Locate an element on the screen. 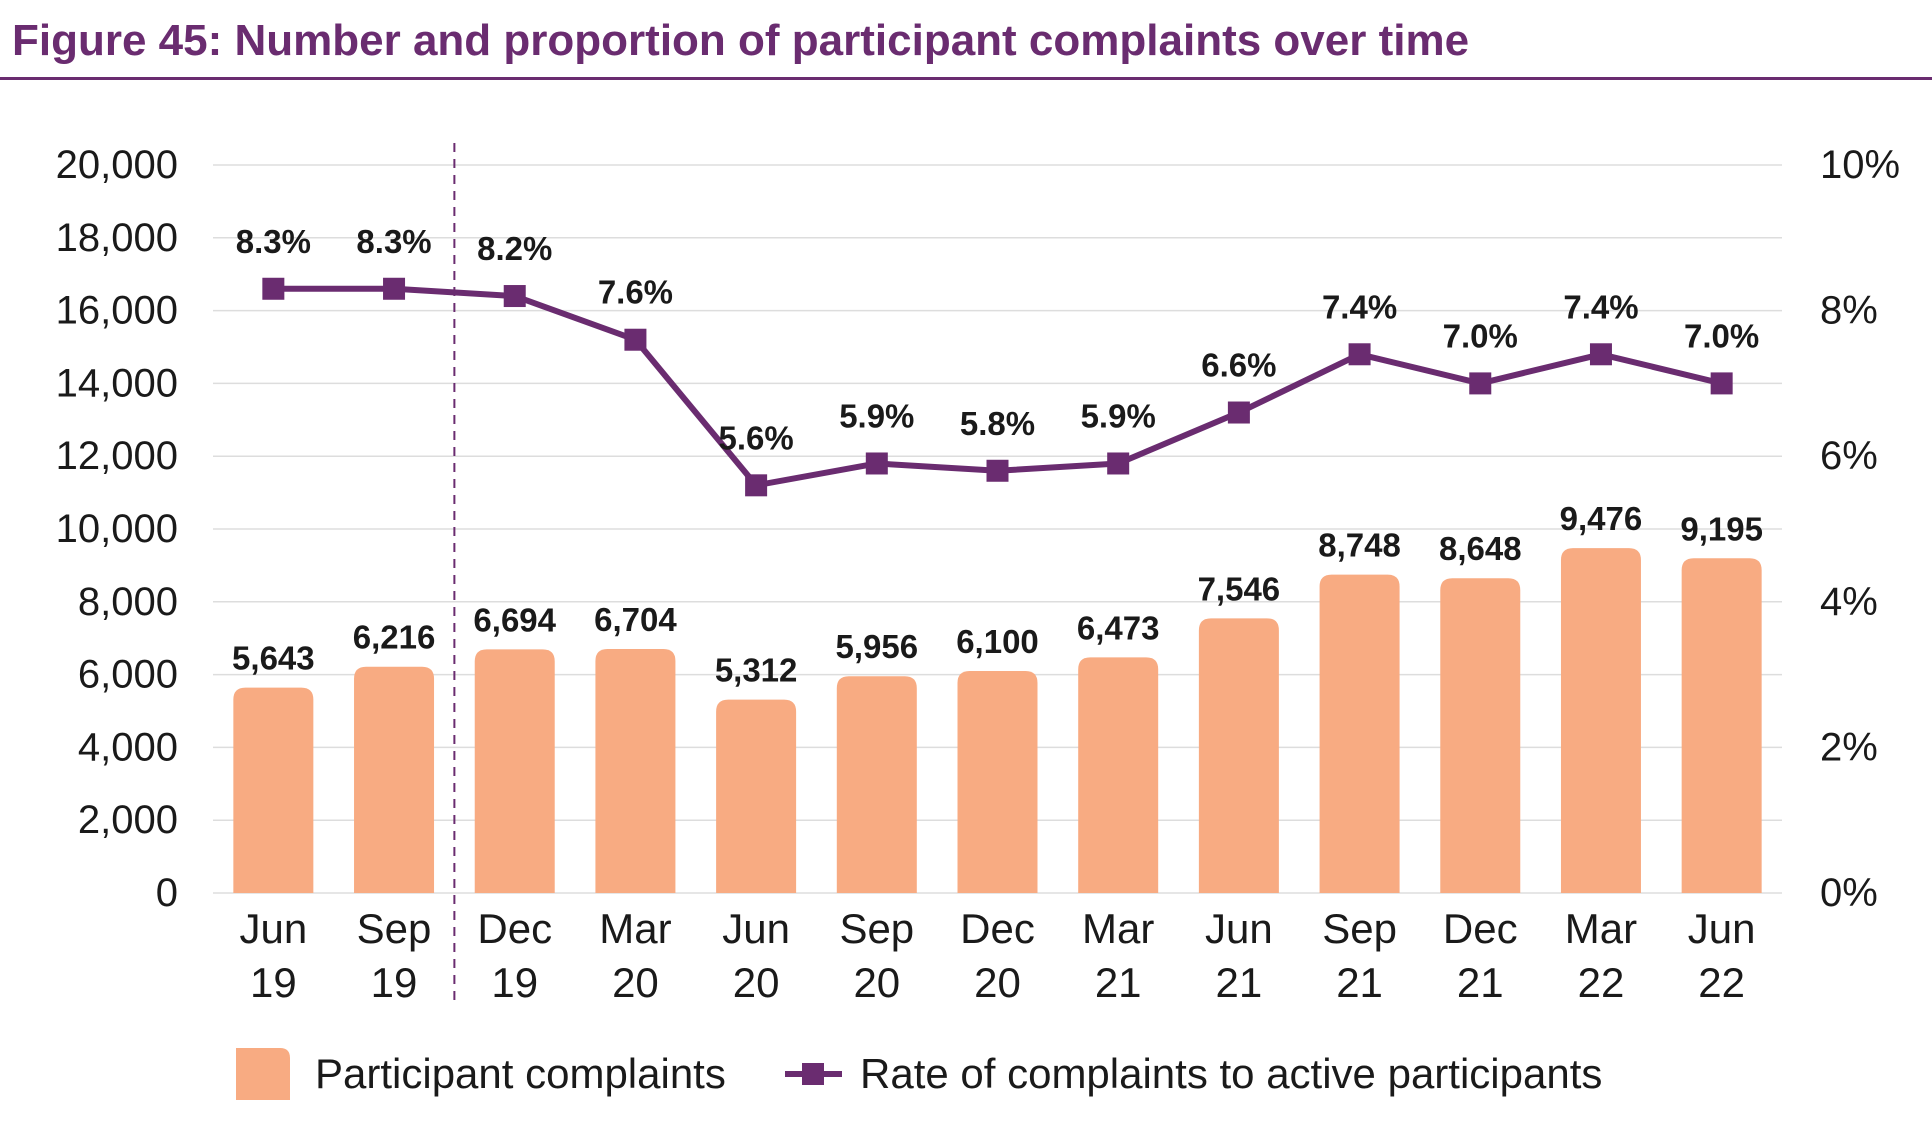 The height and width of the screenshot is (1122, 1932). y-right-tick-label: 8% is located at coordinates (1849, 311).